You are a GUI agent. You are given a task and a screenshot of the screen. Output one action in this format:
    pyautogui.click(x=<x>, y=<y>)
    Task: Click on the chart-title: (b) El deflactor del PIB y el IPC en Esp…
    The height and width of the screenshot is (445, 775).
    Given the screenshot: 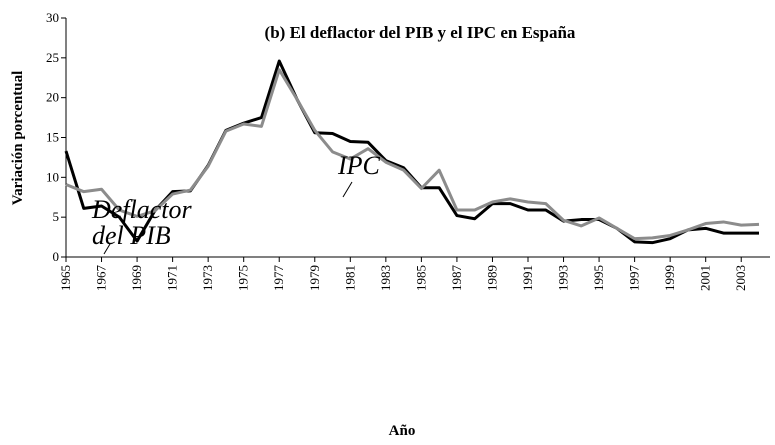 What is the action you would take?
    pyautogui.click(x=420, y=32)
    